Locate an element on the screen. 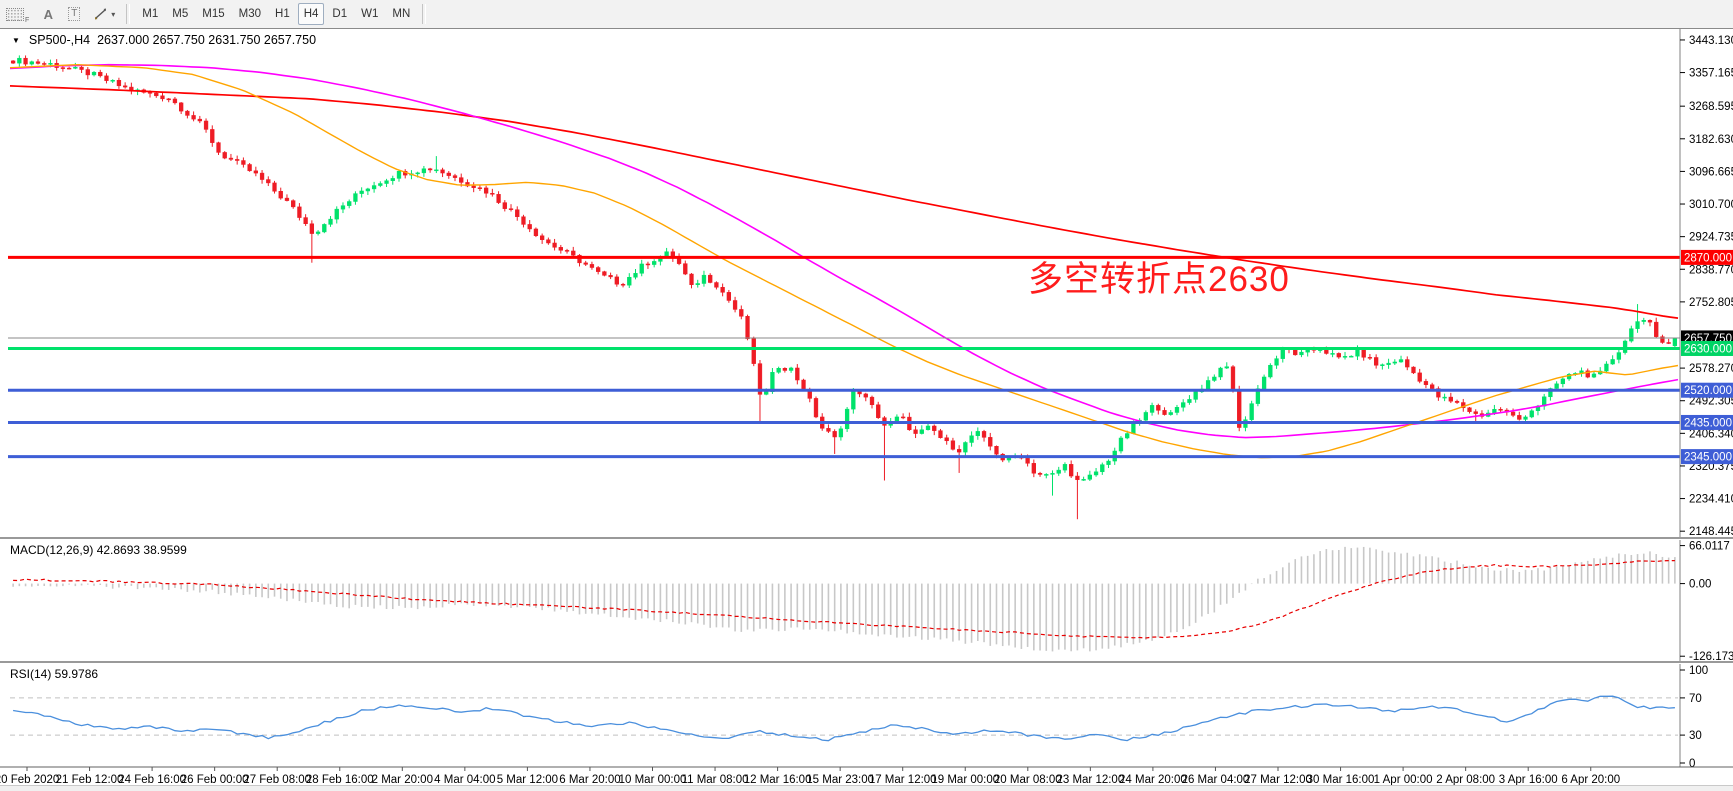 The image size is (1733, 791). svg-text: 27 Mar 12:00 is located at coordinates (1278, 780).